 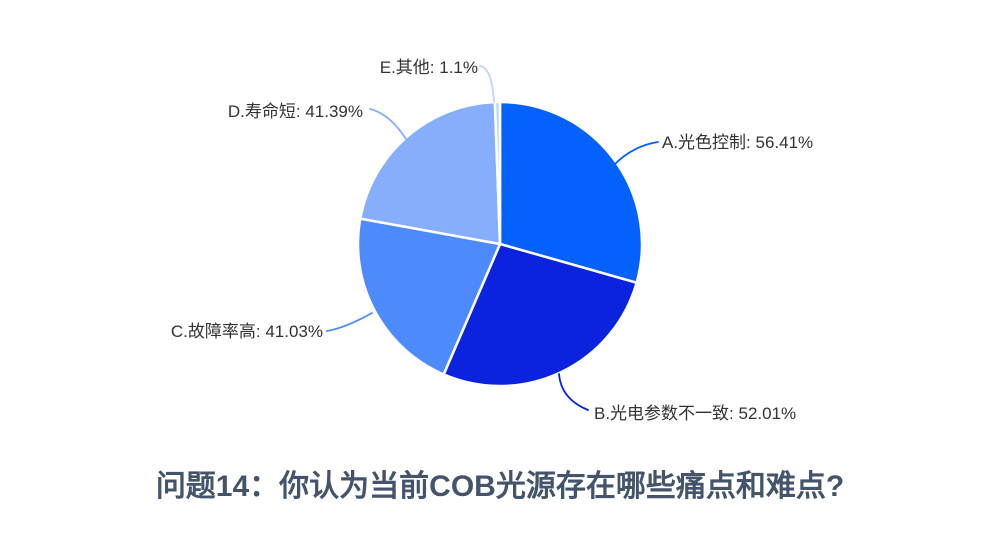 I want to click on leader-line-d, so click(x=388, y=124).